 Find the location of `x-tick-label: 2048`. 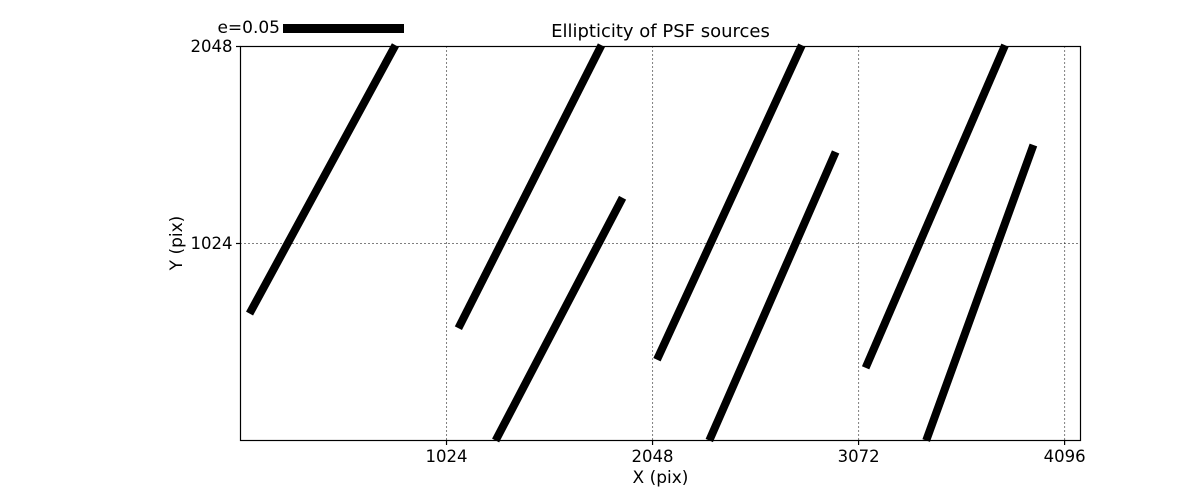

x-tick-label: 2048 is located at coordinates (653, 456).